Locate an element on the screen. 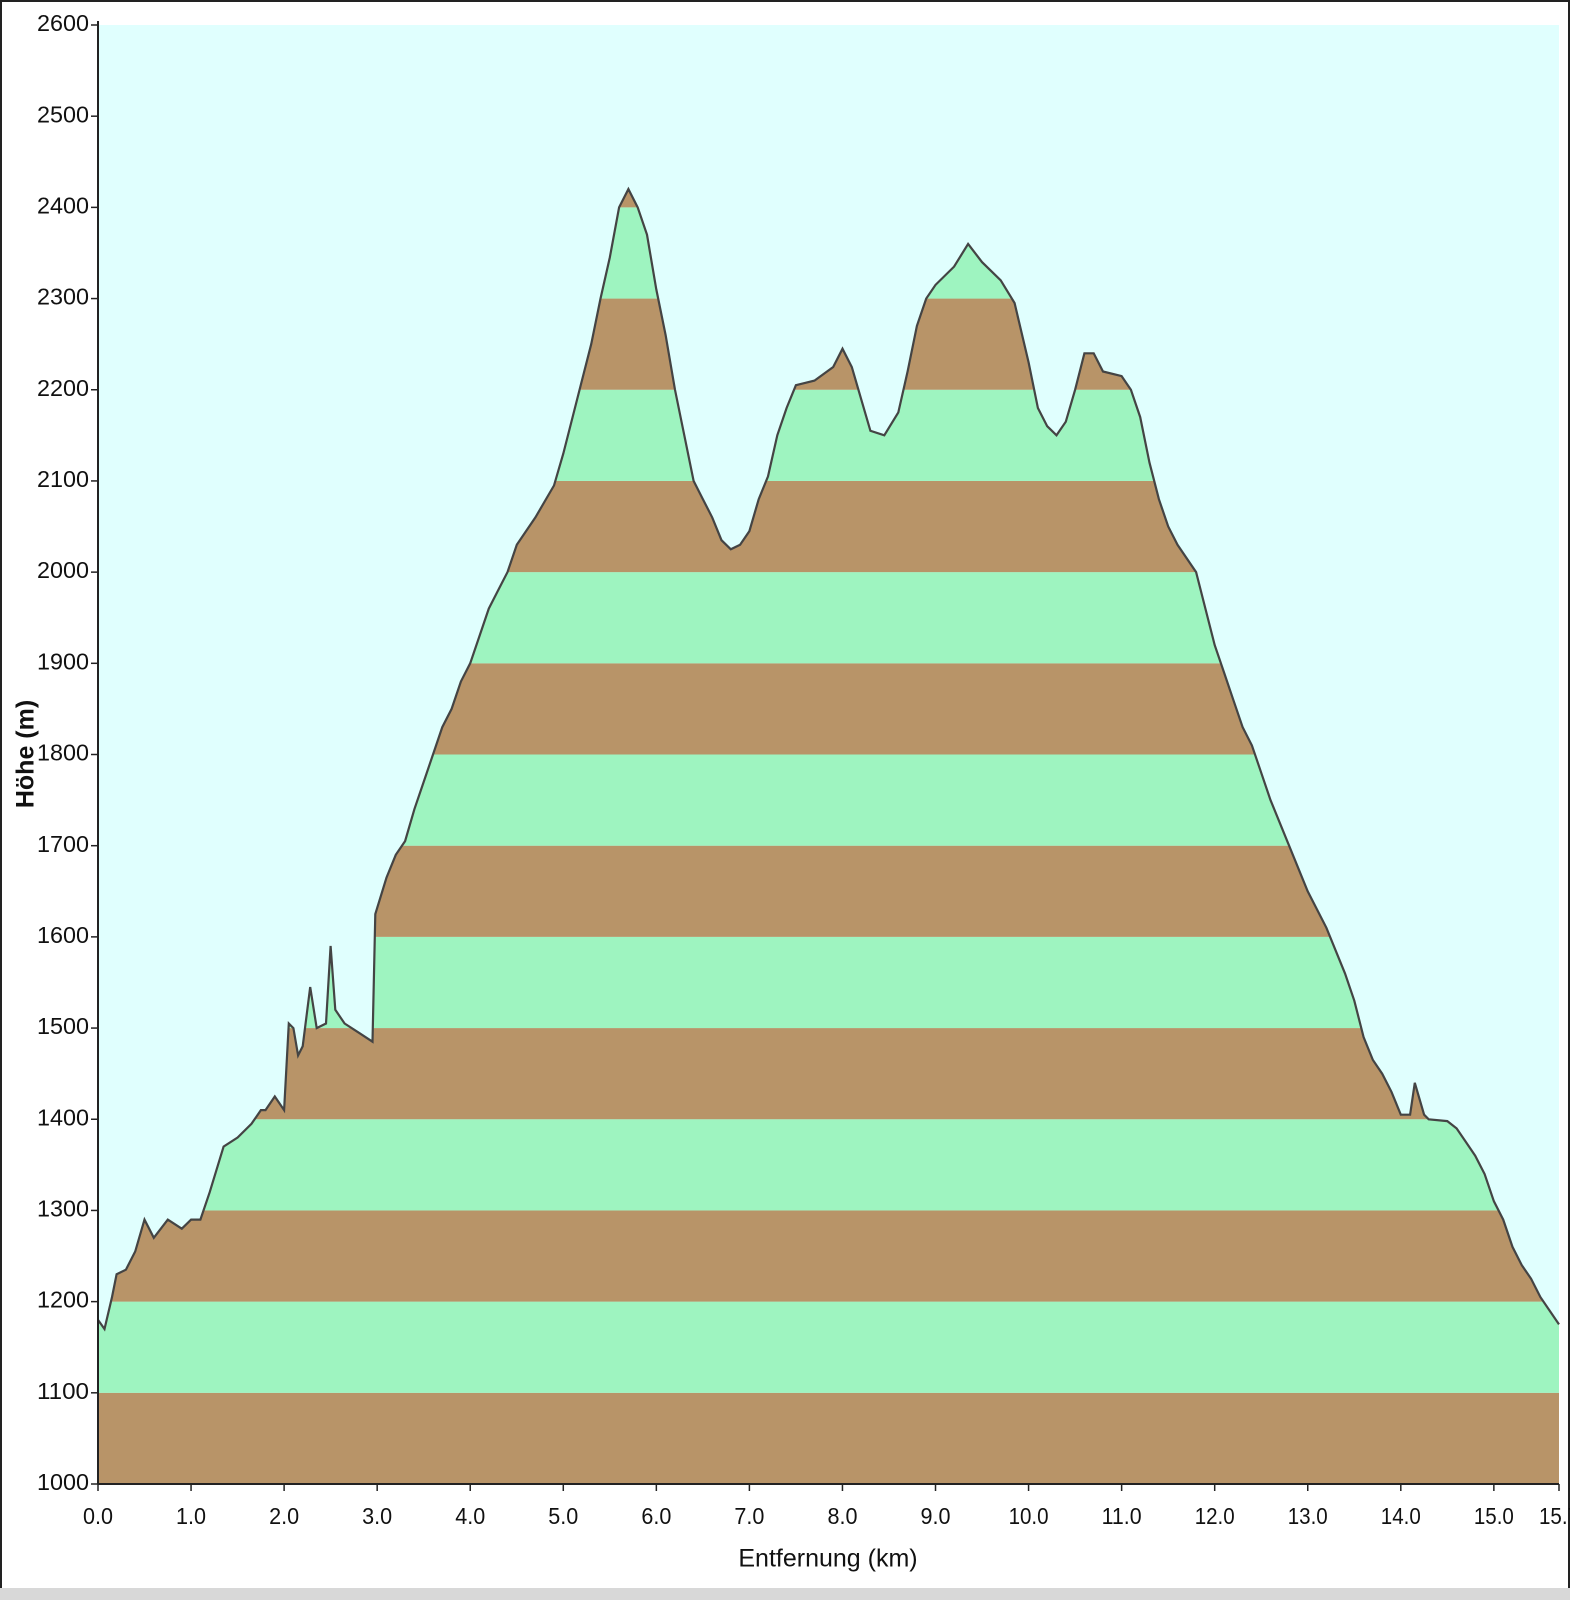  y-tick-label: 1900 is located at coordinates (63, 661).